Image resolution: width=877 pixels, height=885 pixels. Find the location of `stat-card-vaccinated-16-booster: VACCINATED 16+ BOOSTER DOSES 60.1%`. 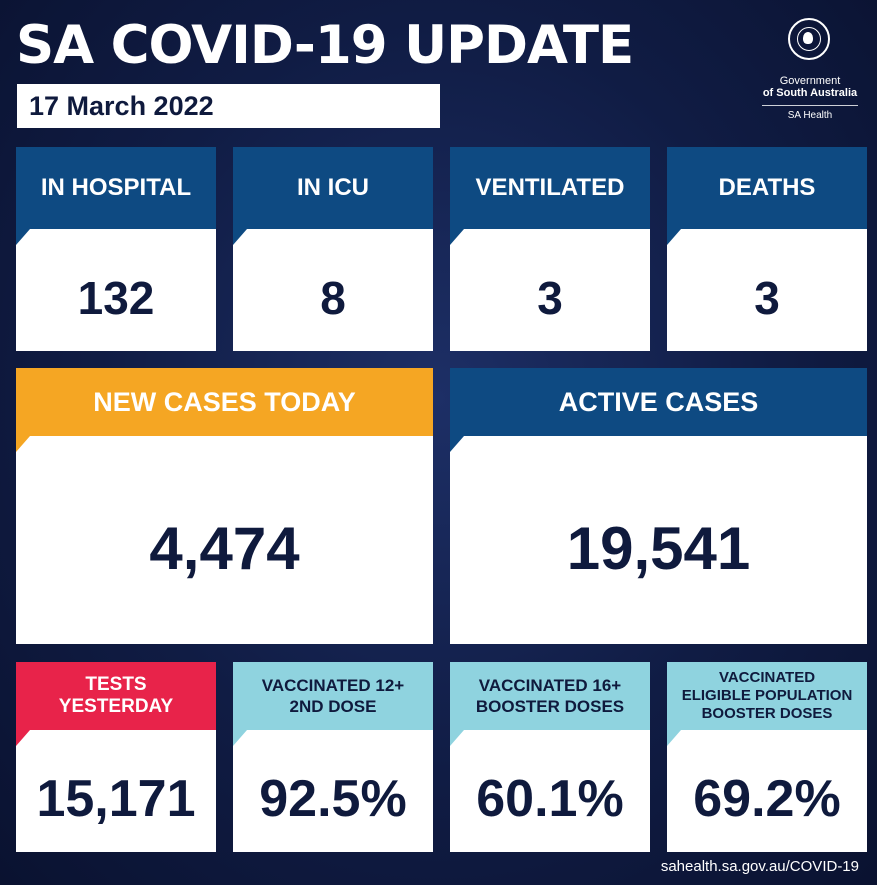

stat-card-vaccinated-16-booster: VACCINATED 16+ BOOSTER DOSES 60.1% is located at coordinates (550, 757).